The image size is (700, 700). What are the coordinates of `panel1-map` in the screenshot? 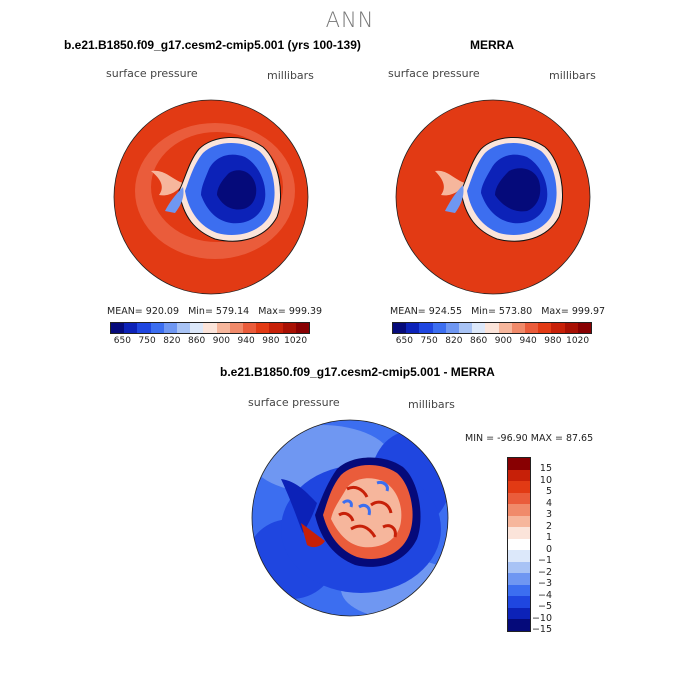 It's located at (211, 197).